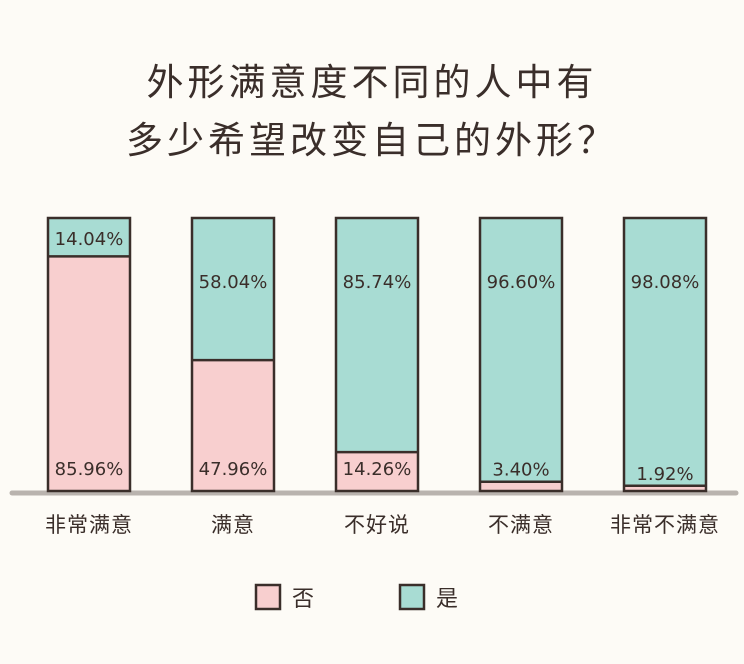 The image size is (744, 664). Describe the element at coordinates (89, 525) in the screenshot. I see `category-label: 非常满意` at that location.